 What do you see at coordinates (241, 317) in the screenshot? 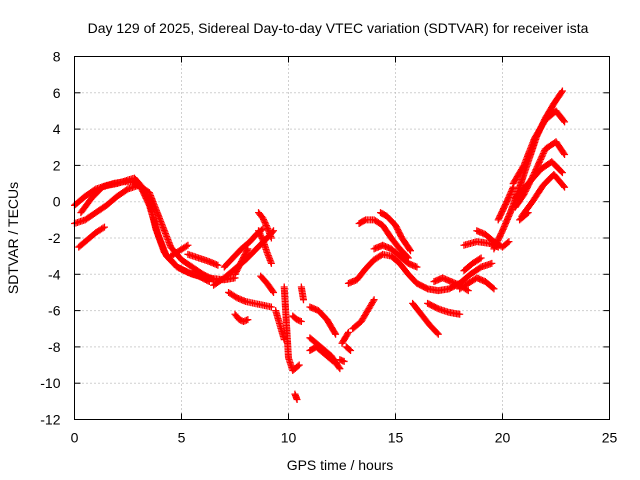
I see `series-arc10` at bounding box center [241, 317].